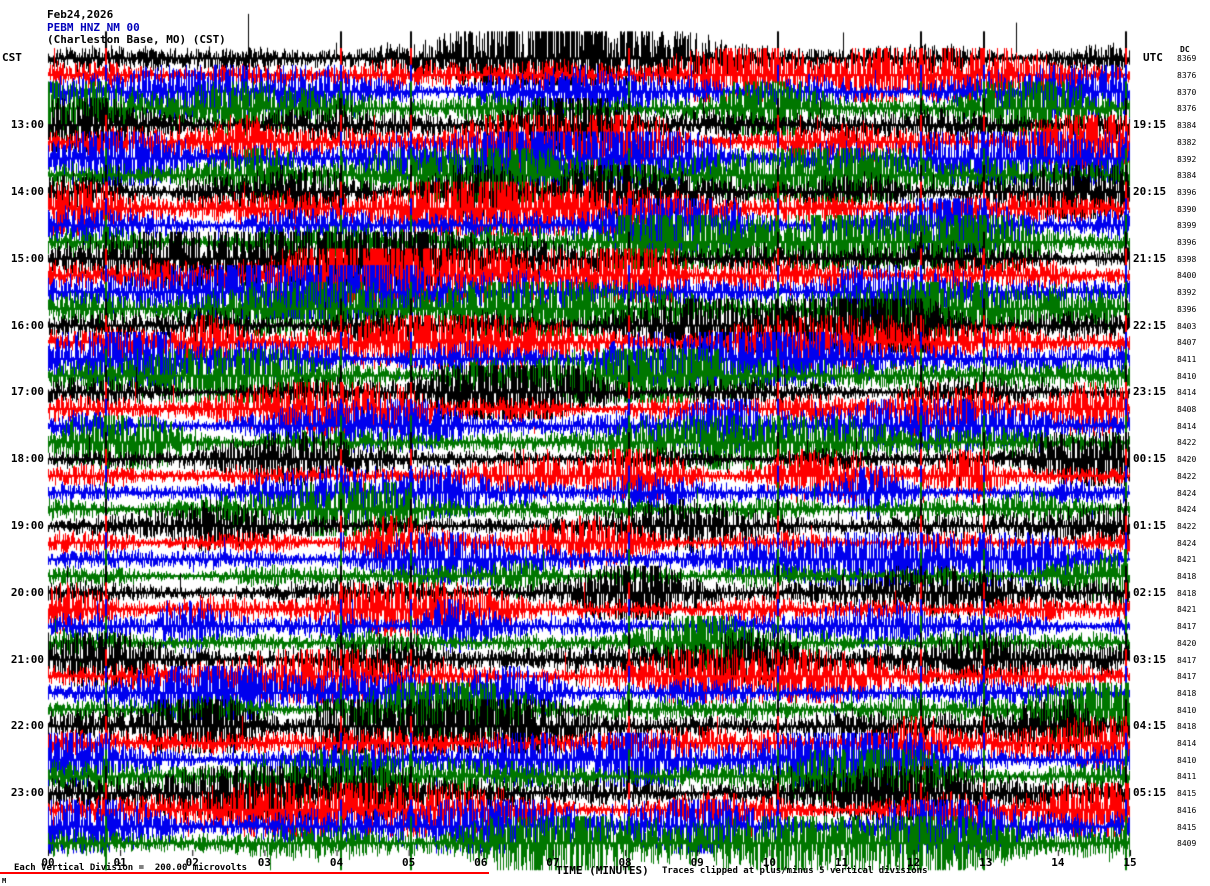 The width and height of the screenshot is (1210, 886). I want to click on dc-value: 8390, so click(1187, 209).